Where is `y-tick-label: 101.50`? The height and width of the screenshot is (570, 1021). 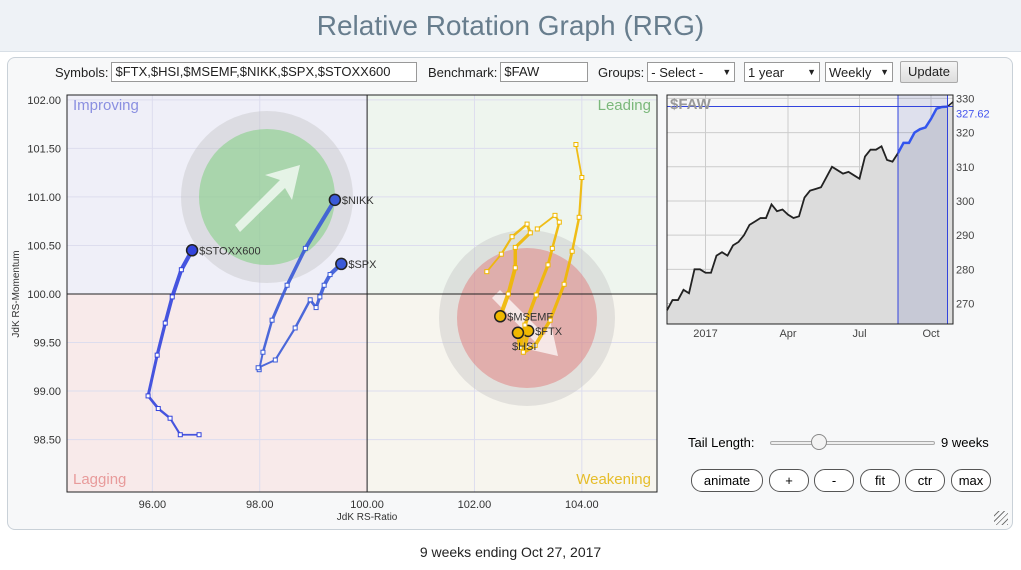 y-tick-label: 101.50 is located at coordinates (44, 149).